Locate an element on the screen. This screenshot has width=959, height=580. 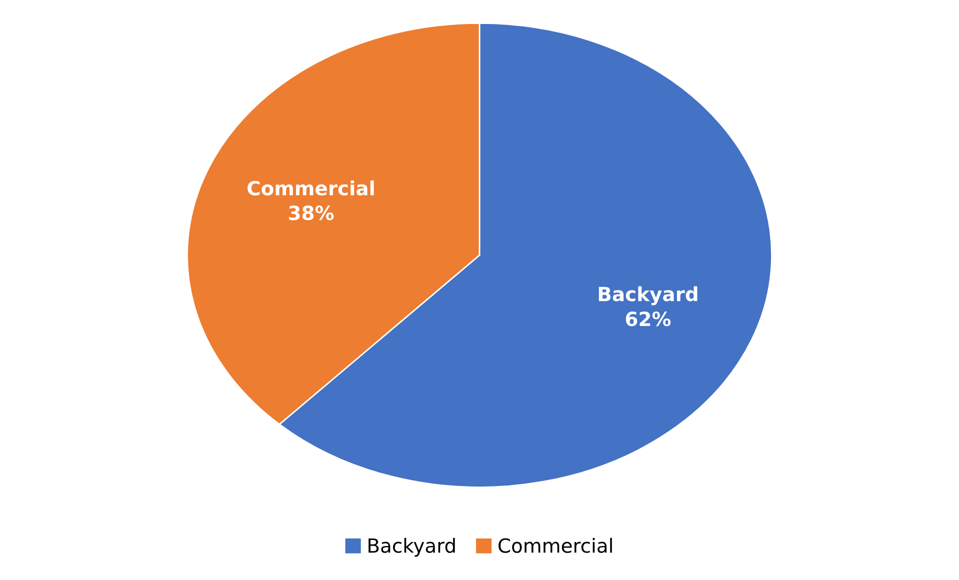
slice-label: Commercial is located at coordinates (311, 188).